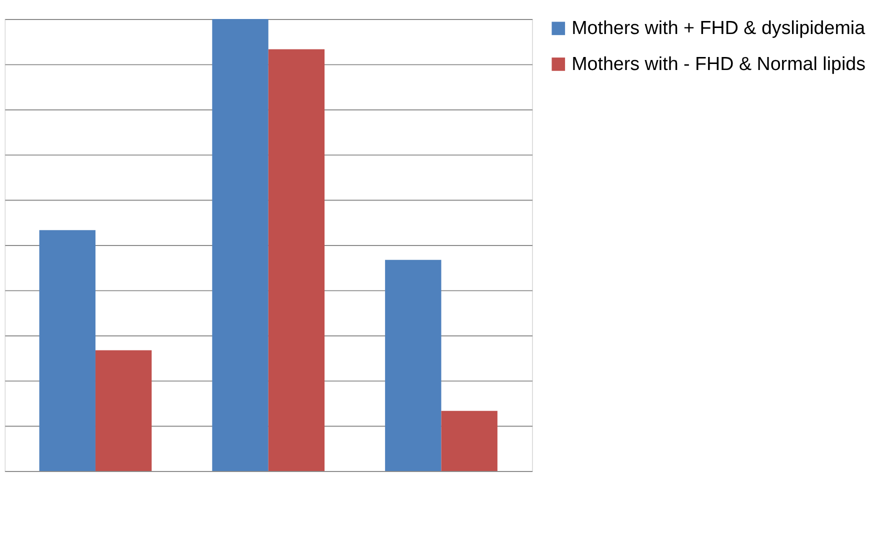  I want to click on legend-label: Mothers with - FHD & Normal lipids, so click(719, 63).